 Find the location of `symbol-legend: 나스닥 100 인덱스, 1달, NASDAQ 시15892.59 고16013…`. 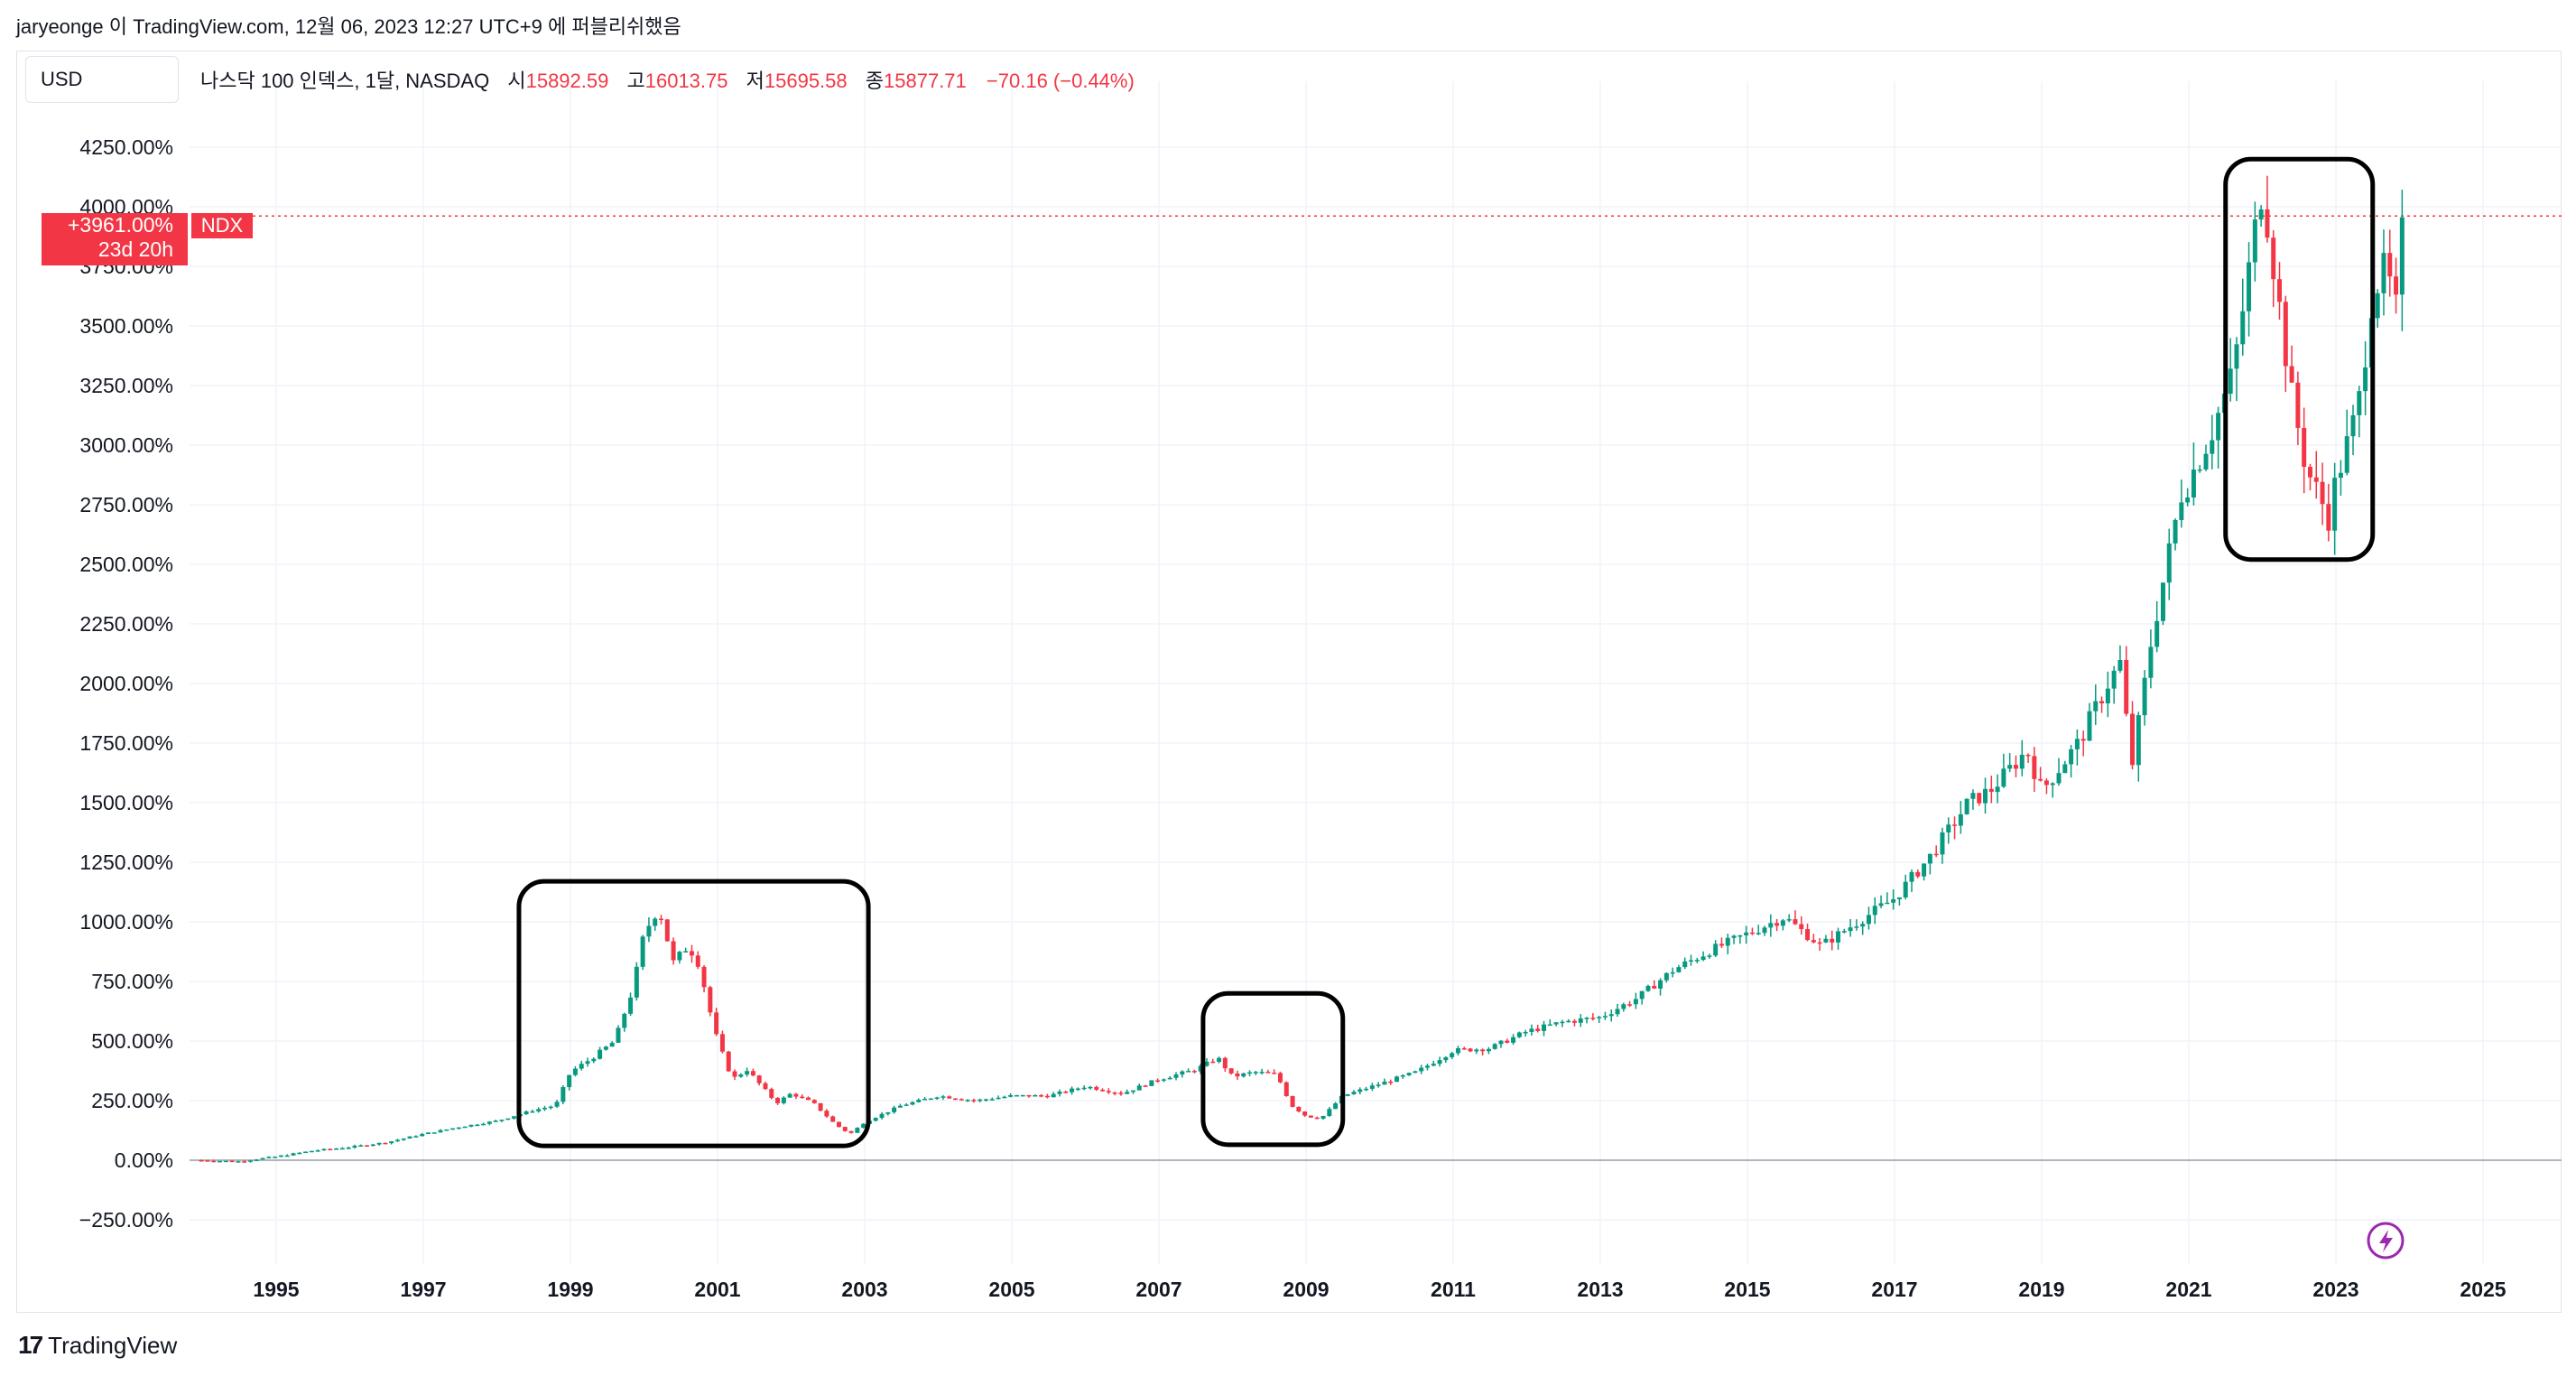

symbol-legend: 나스닥 100 인덱스, 1달, NASDAQ 시15892.59 고16013… is located at coordinates (667, 79).